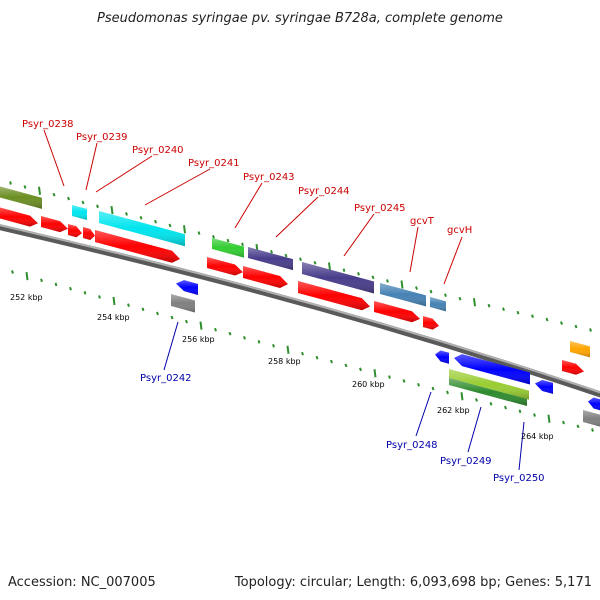 This screenshot has width=600, height=600. Describe the element at coordinates (324, 191) in the screenshot. I see `gene-label-psyr-0244: Psyr_0244` at that location.